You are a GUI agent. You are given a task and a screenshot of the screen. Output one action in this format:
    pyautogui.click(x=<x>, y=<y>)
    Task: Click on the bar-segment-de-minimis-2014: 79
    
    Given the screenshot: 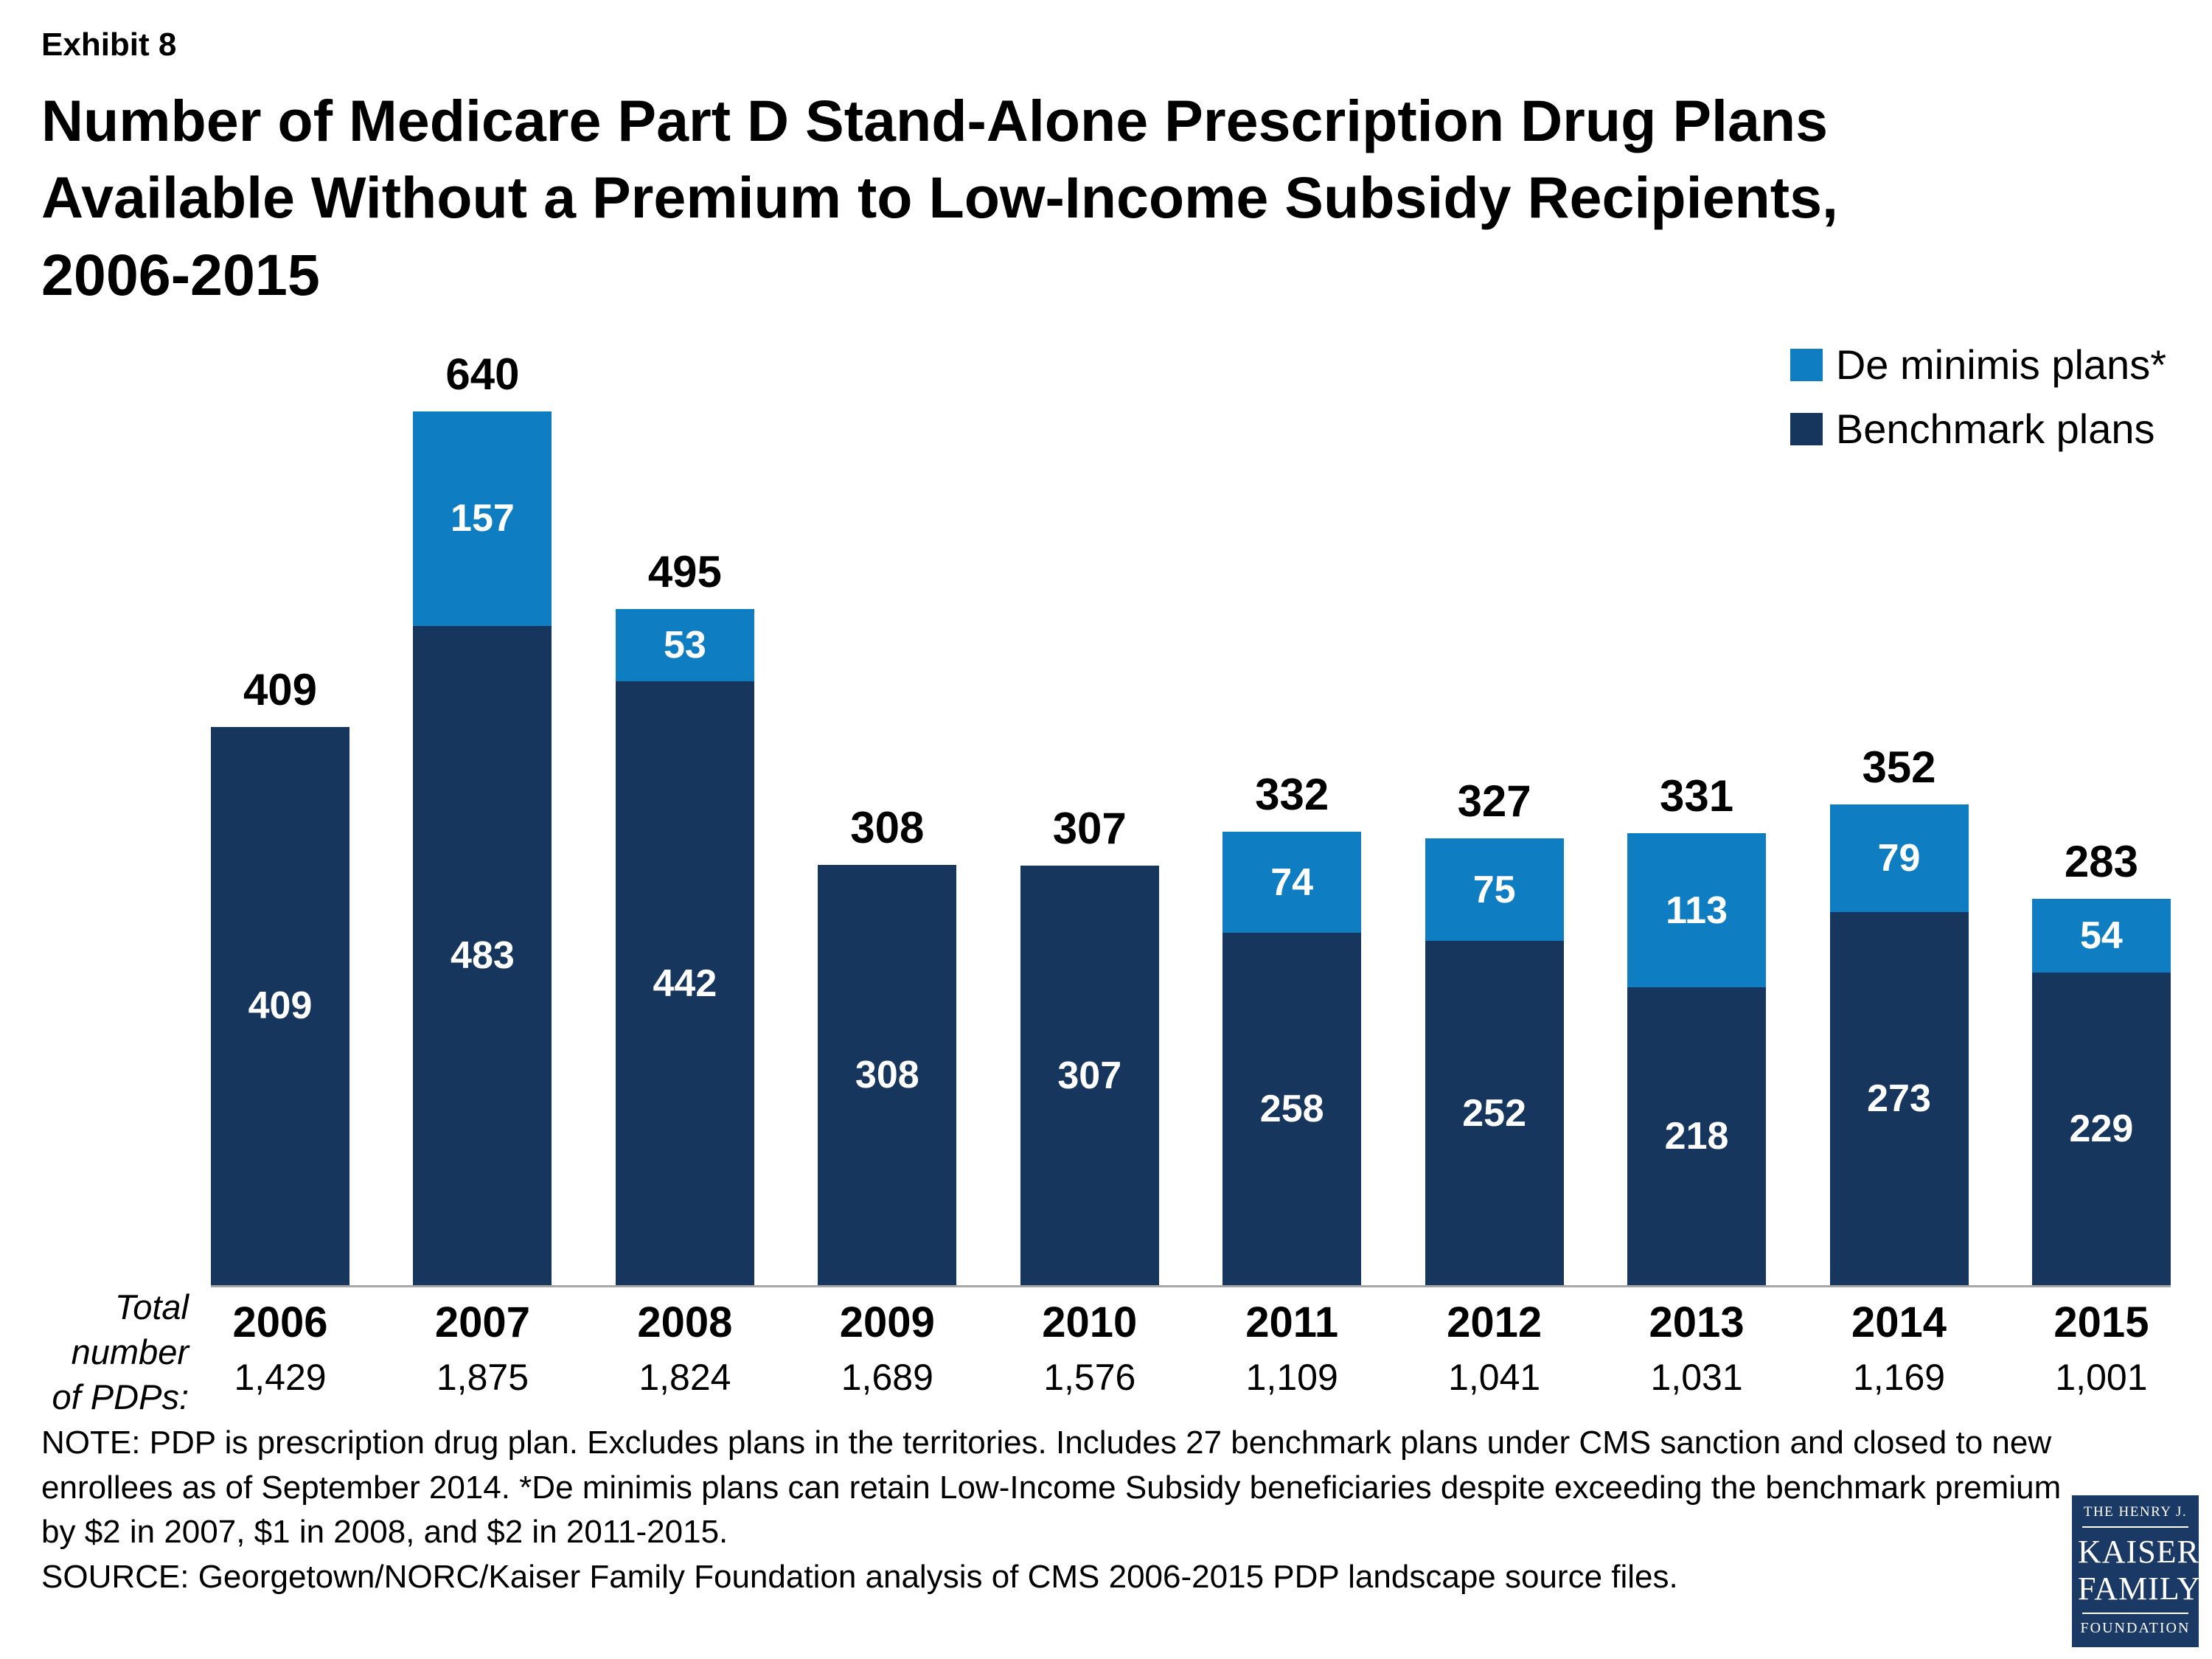 What is the action you would take?
    pyautogui.click(x=1899, y=858)
    